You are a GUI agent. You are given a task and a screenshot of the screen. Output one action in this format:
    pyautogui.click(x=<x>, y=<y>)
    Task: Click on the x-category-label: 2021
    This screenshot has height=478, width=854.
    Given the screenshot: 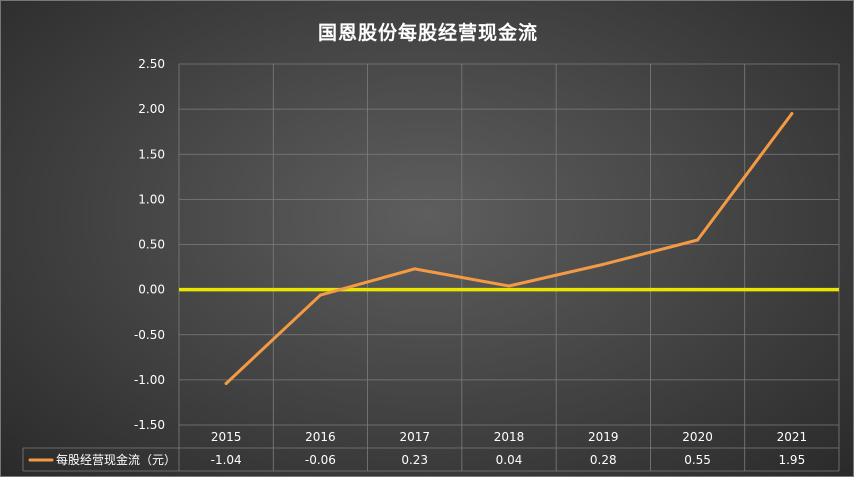 What is the action you would take?
    pyautogui.click(x=792, y=437)
    